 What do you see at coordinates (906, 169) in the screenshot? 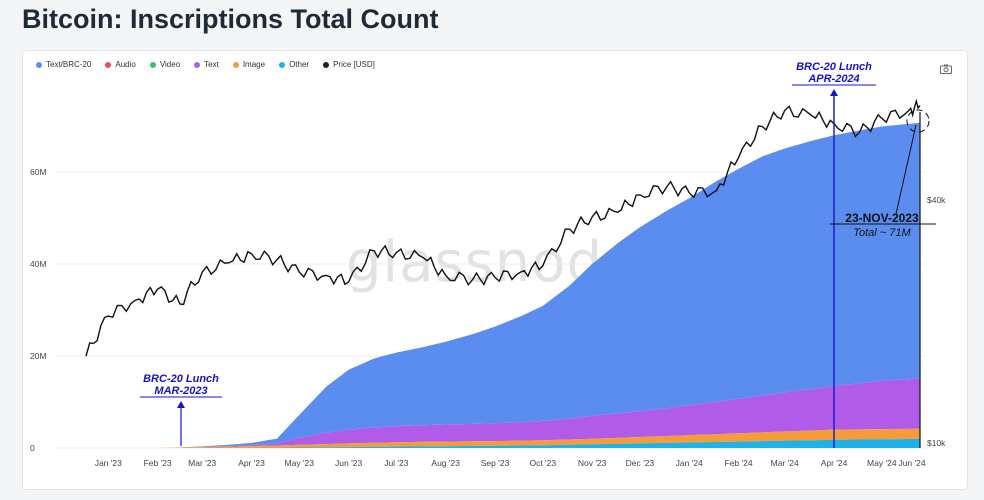
I see `callout-pointer` at bounding box center [906, 169].